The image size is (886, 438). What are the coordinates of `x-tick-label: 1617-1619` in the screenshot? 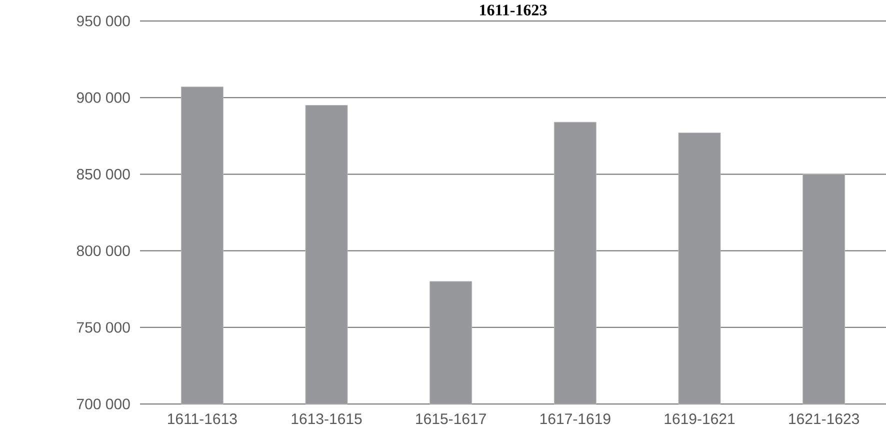 It's located at (575, 419).